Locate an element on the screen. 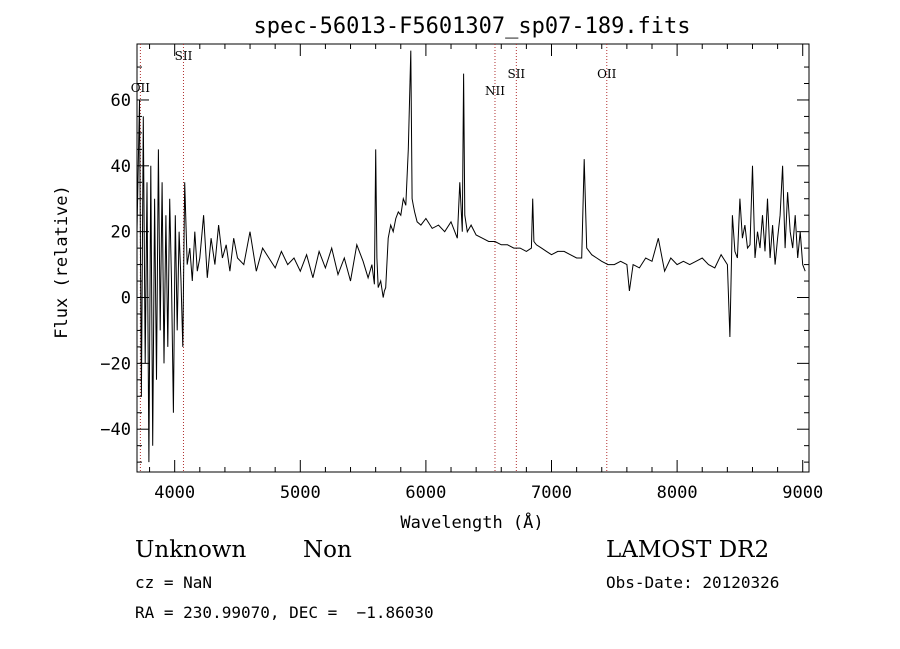 This screenshot has height=649, width=900. y-tick-label: −20 is located at coordinates (115, 364).